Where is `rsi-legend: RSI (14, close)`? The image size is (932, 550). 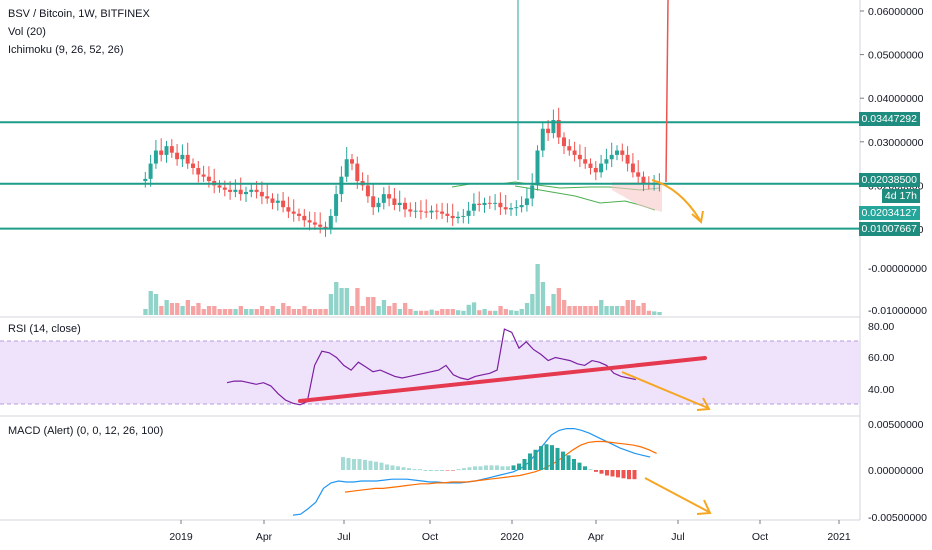
rsi-legend: RSI (14, close) is located at coordinates (44, 329).